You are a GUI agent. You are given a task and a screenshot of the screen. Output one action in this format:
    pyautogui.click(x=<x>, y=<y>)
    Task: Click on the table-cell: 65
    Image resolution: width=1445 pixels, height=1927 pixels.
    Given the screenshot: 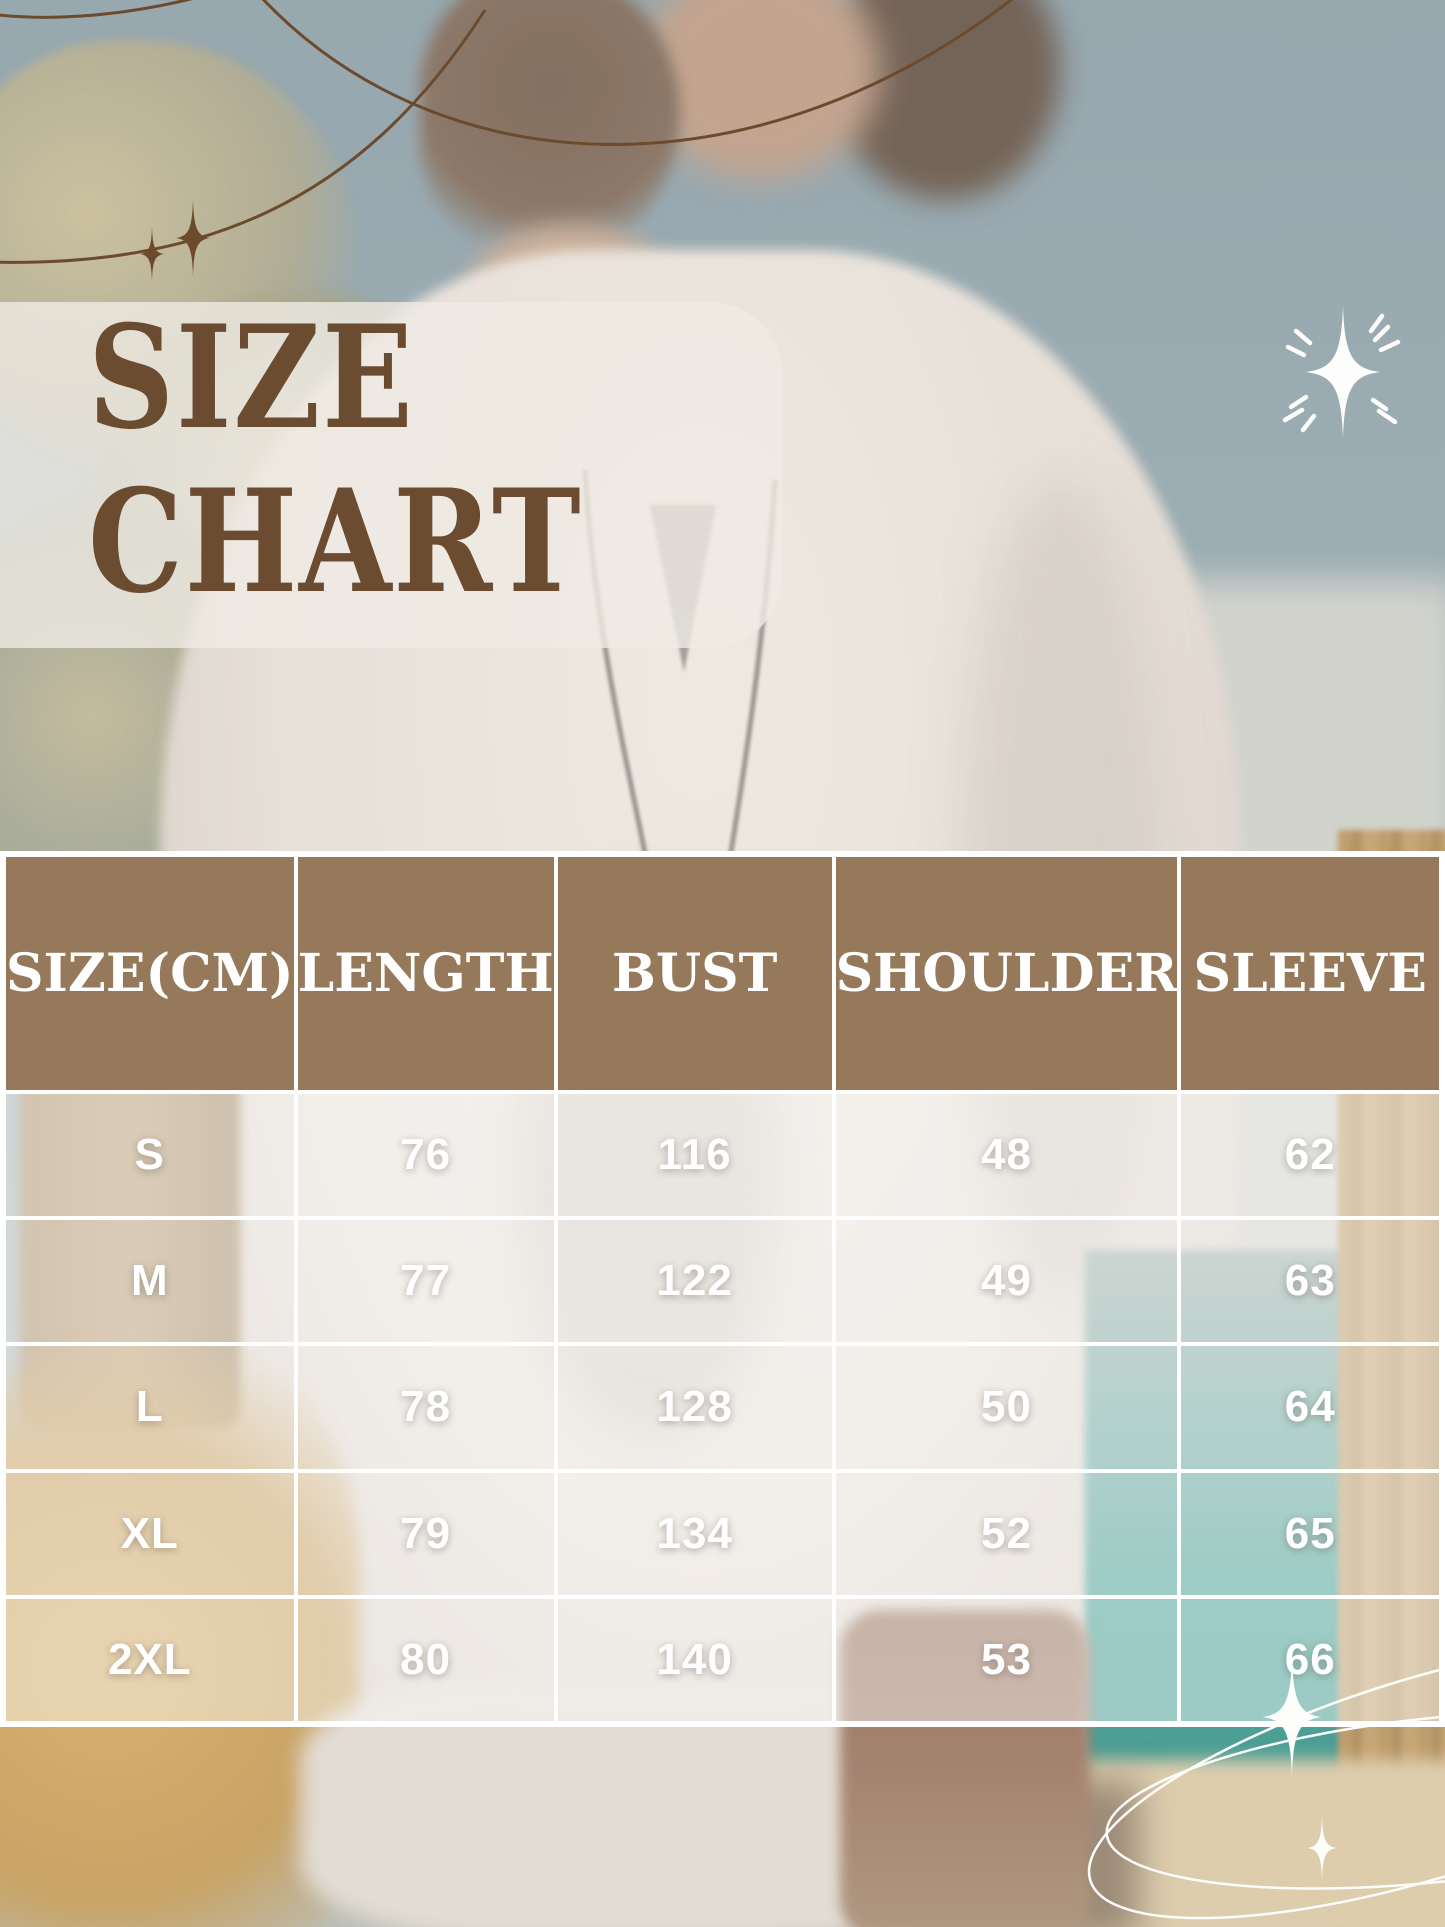 What is the action you would take?
    pyautogui.click(x=1310, y=1533)
    